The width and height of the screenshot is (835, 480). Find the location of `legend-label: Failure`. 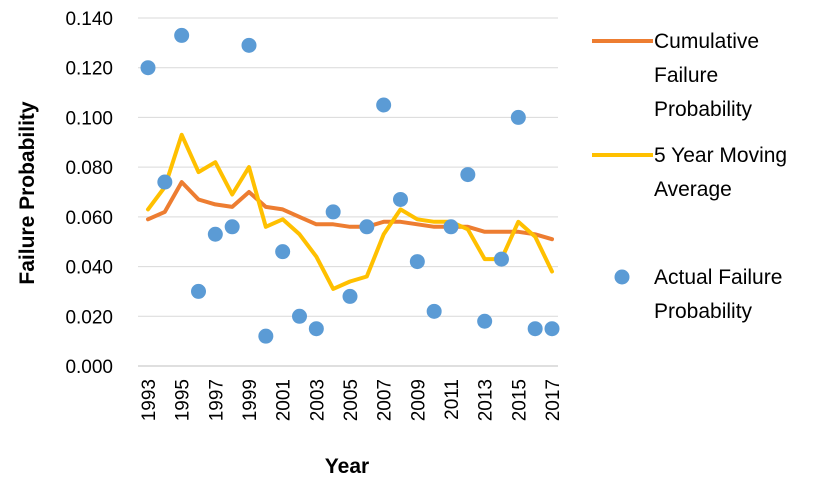

legend-label: Failure is located at coordinates (686, 75).